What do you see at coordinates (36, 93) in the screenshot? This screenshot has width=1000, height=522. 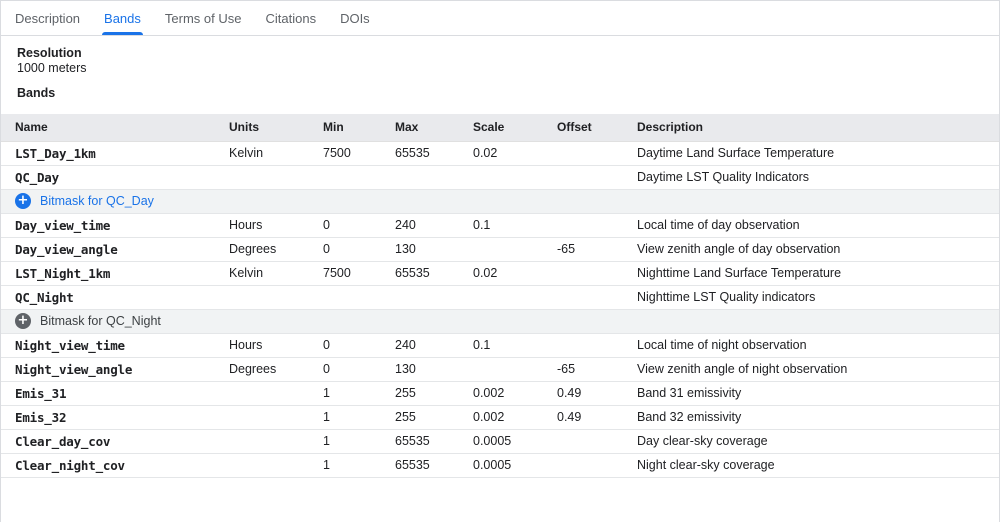 I see `bands-heading: Bands` at bounding box center [36, 93].